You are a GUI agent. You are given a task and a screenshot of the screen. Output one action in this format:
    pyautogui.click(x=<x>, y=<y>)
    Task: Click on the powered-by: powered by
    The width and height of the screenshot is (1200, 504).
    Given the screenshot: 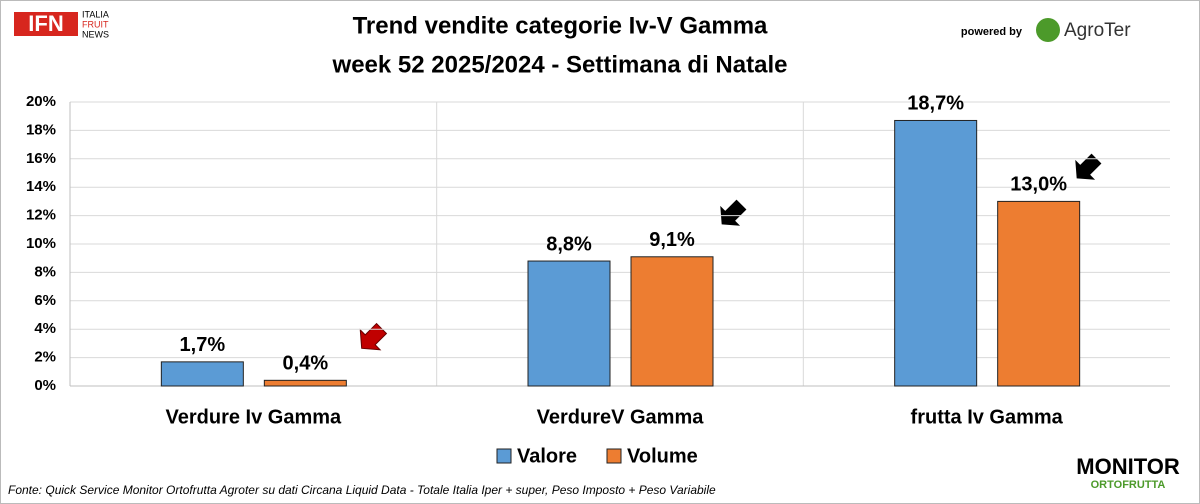 What is the action you would take?
    pyautogui.click(x=992, y=32)
    